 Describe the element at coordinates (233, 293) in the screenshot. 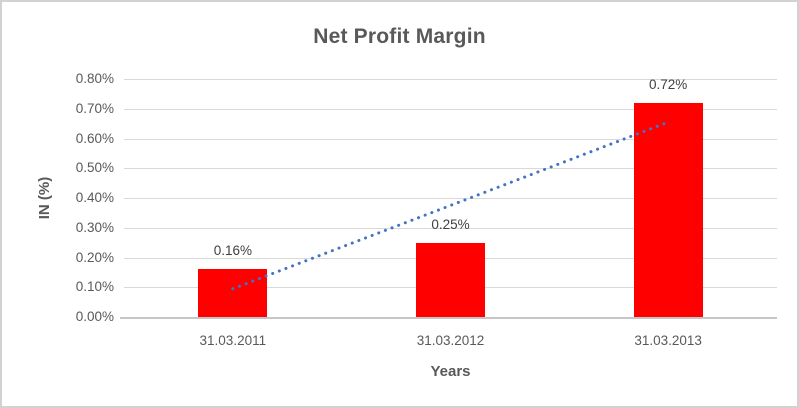

I see `bar-31.03.2011` at that location.